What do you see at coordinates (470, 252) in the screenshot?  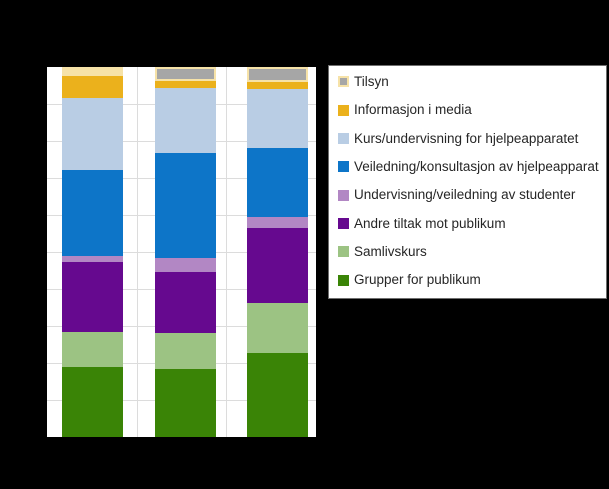 I see `legend-item-samlivskurs: Samlivskurs` at bounding box center [470, 252].